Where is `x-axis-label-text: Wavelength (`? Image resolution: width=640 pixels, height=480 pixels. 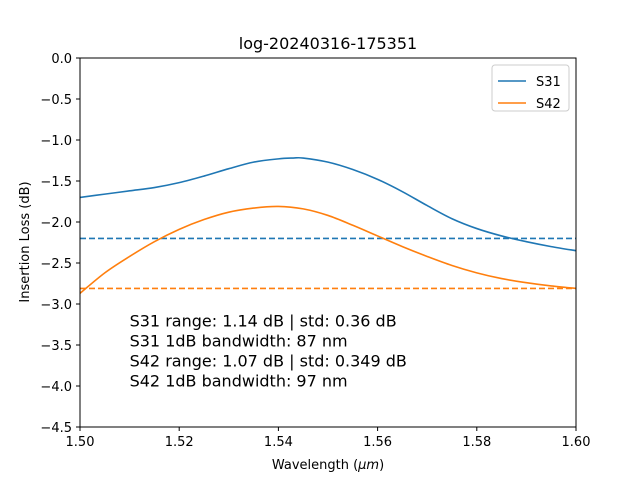
x-axis-label-text: Wavelength ( is located at coordinates (315, 465).